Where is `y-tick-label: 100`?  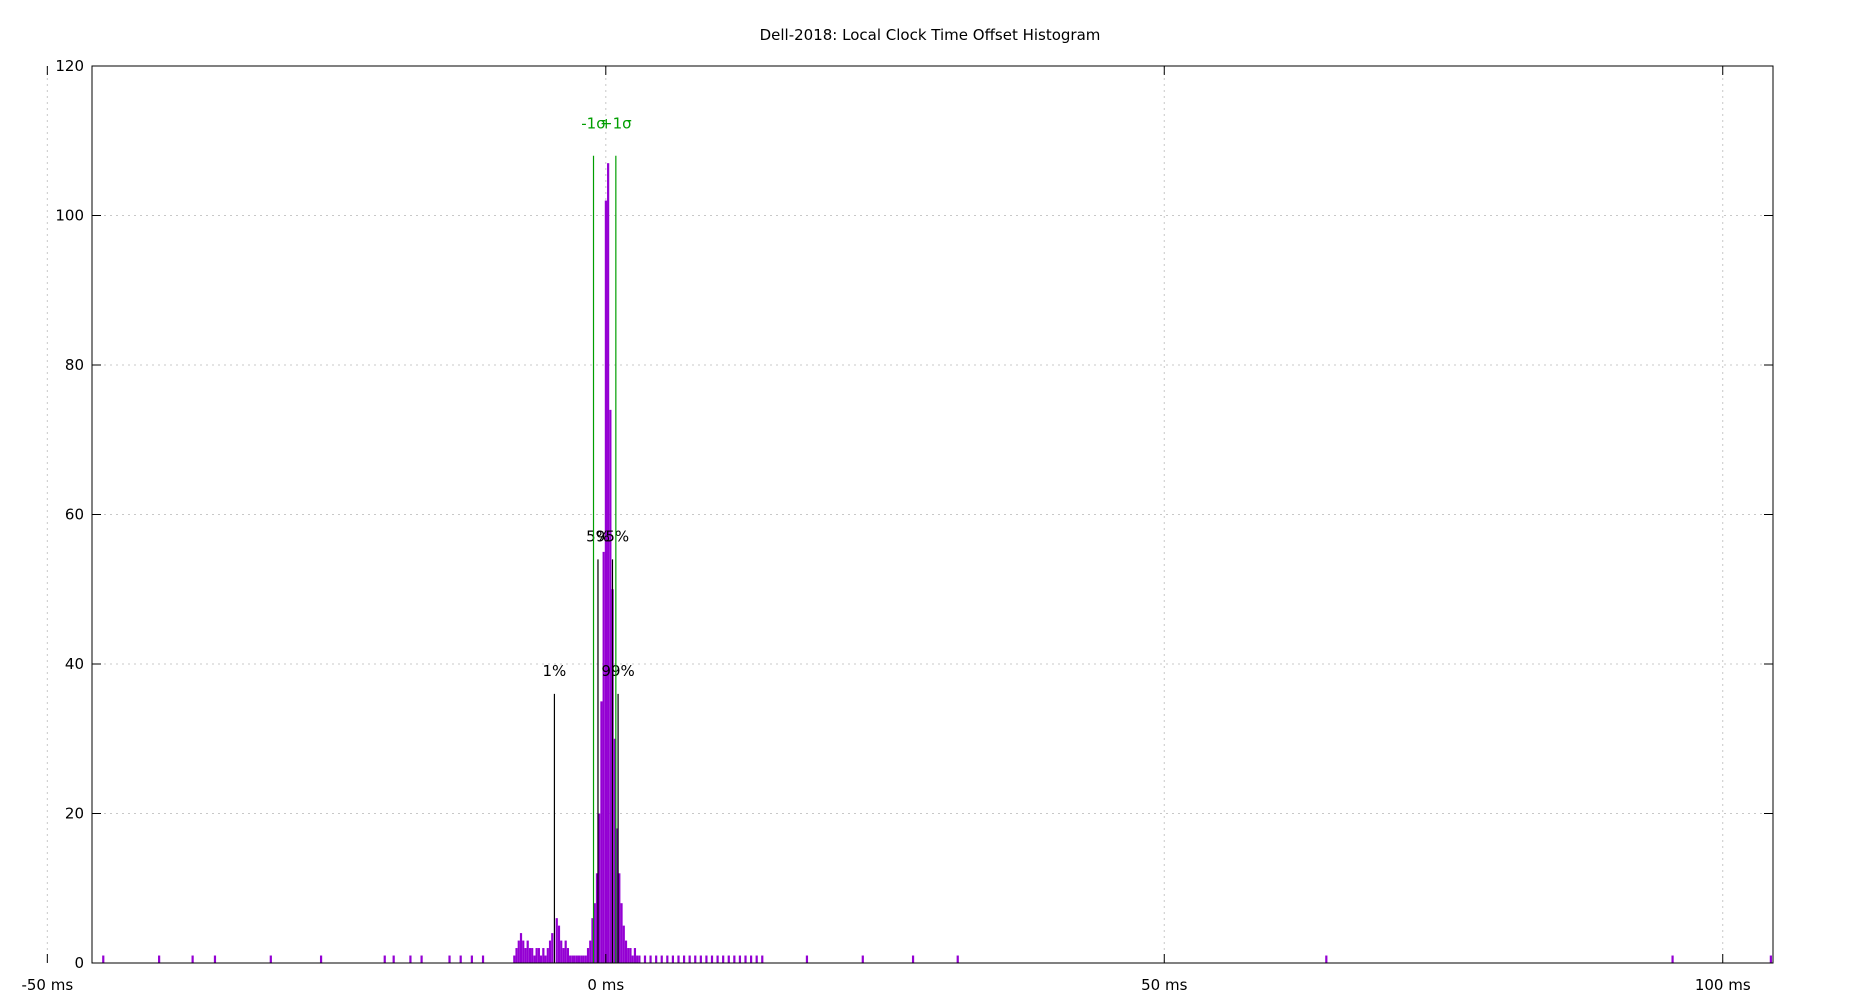
y-tick-label: 100 is located at coordinates (69, 216).